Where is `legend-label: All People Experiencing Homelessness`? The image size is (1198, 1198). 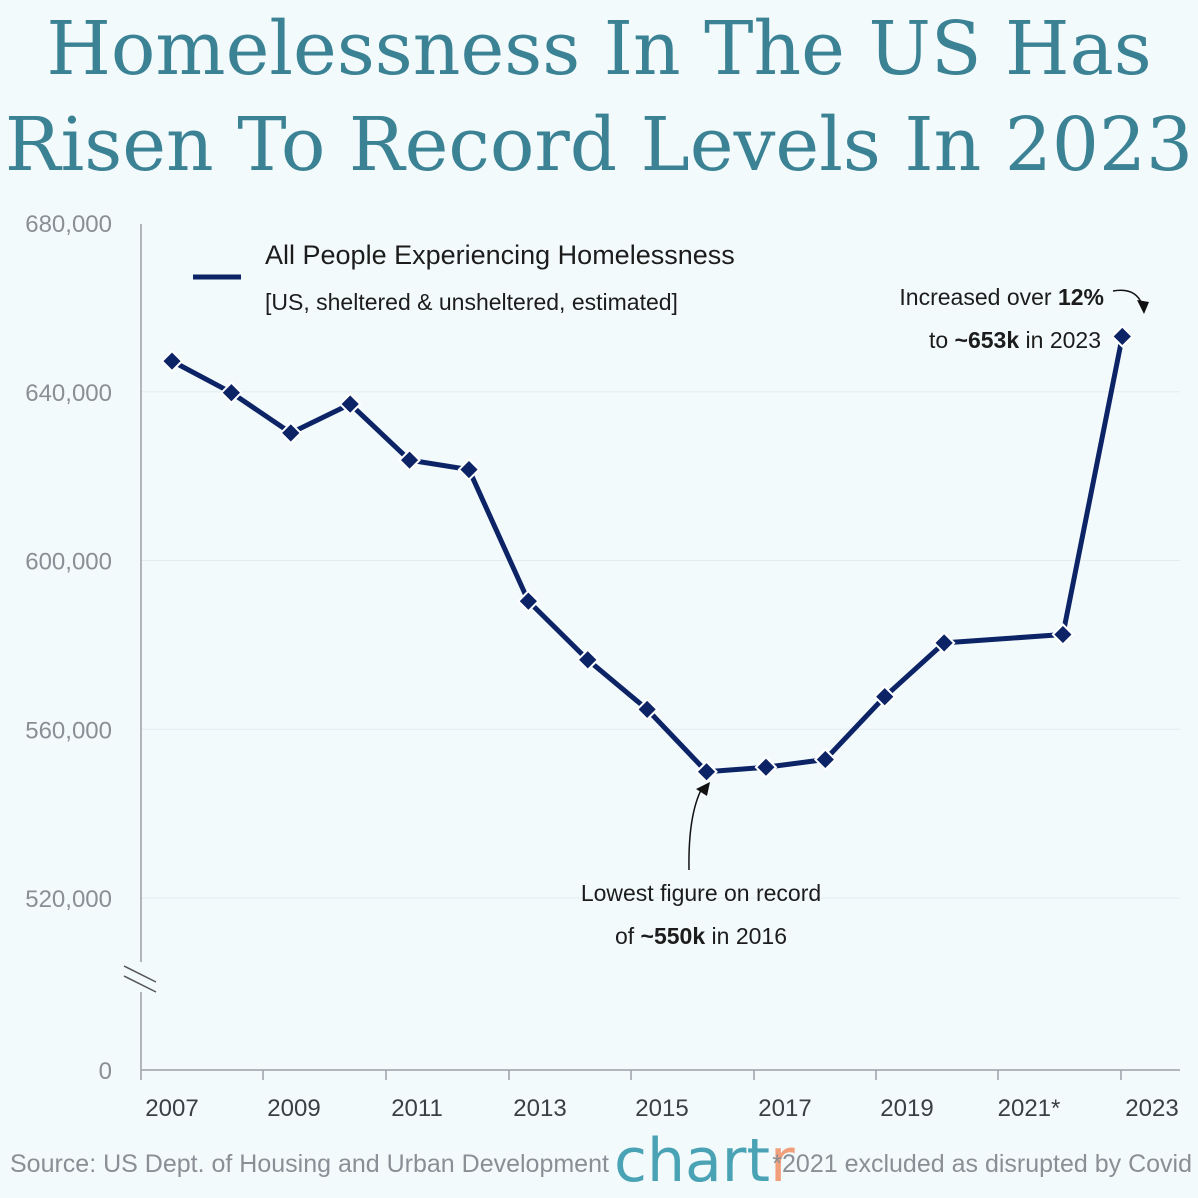
legend-label: All People Experiencing Homelessness is located at coordinates (500, 255).